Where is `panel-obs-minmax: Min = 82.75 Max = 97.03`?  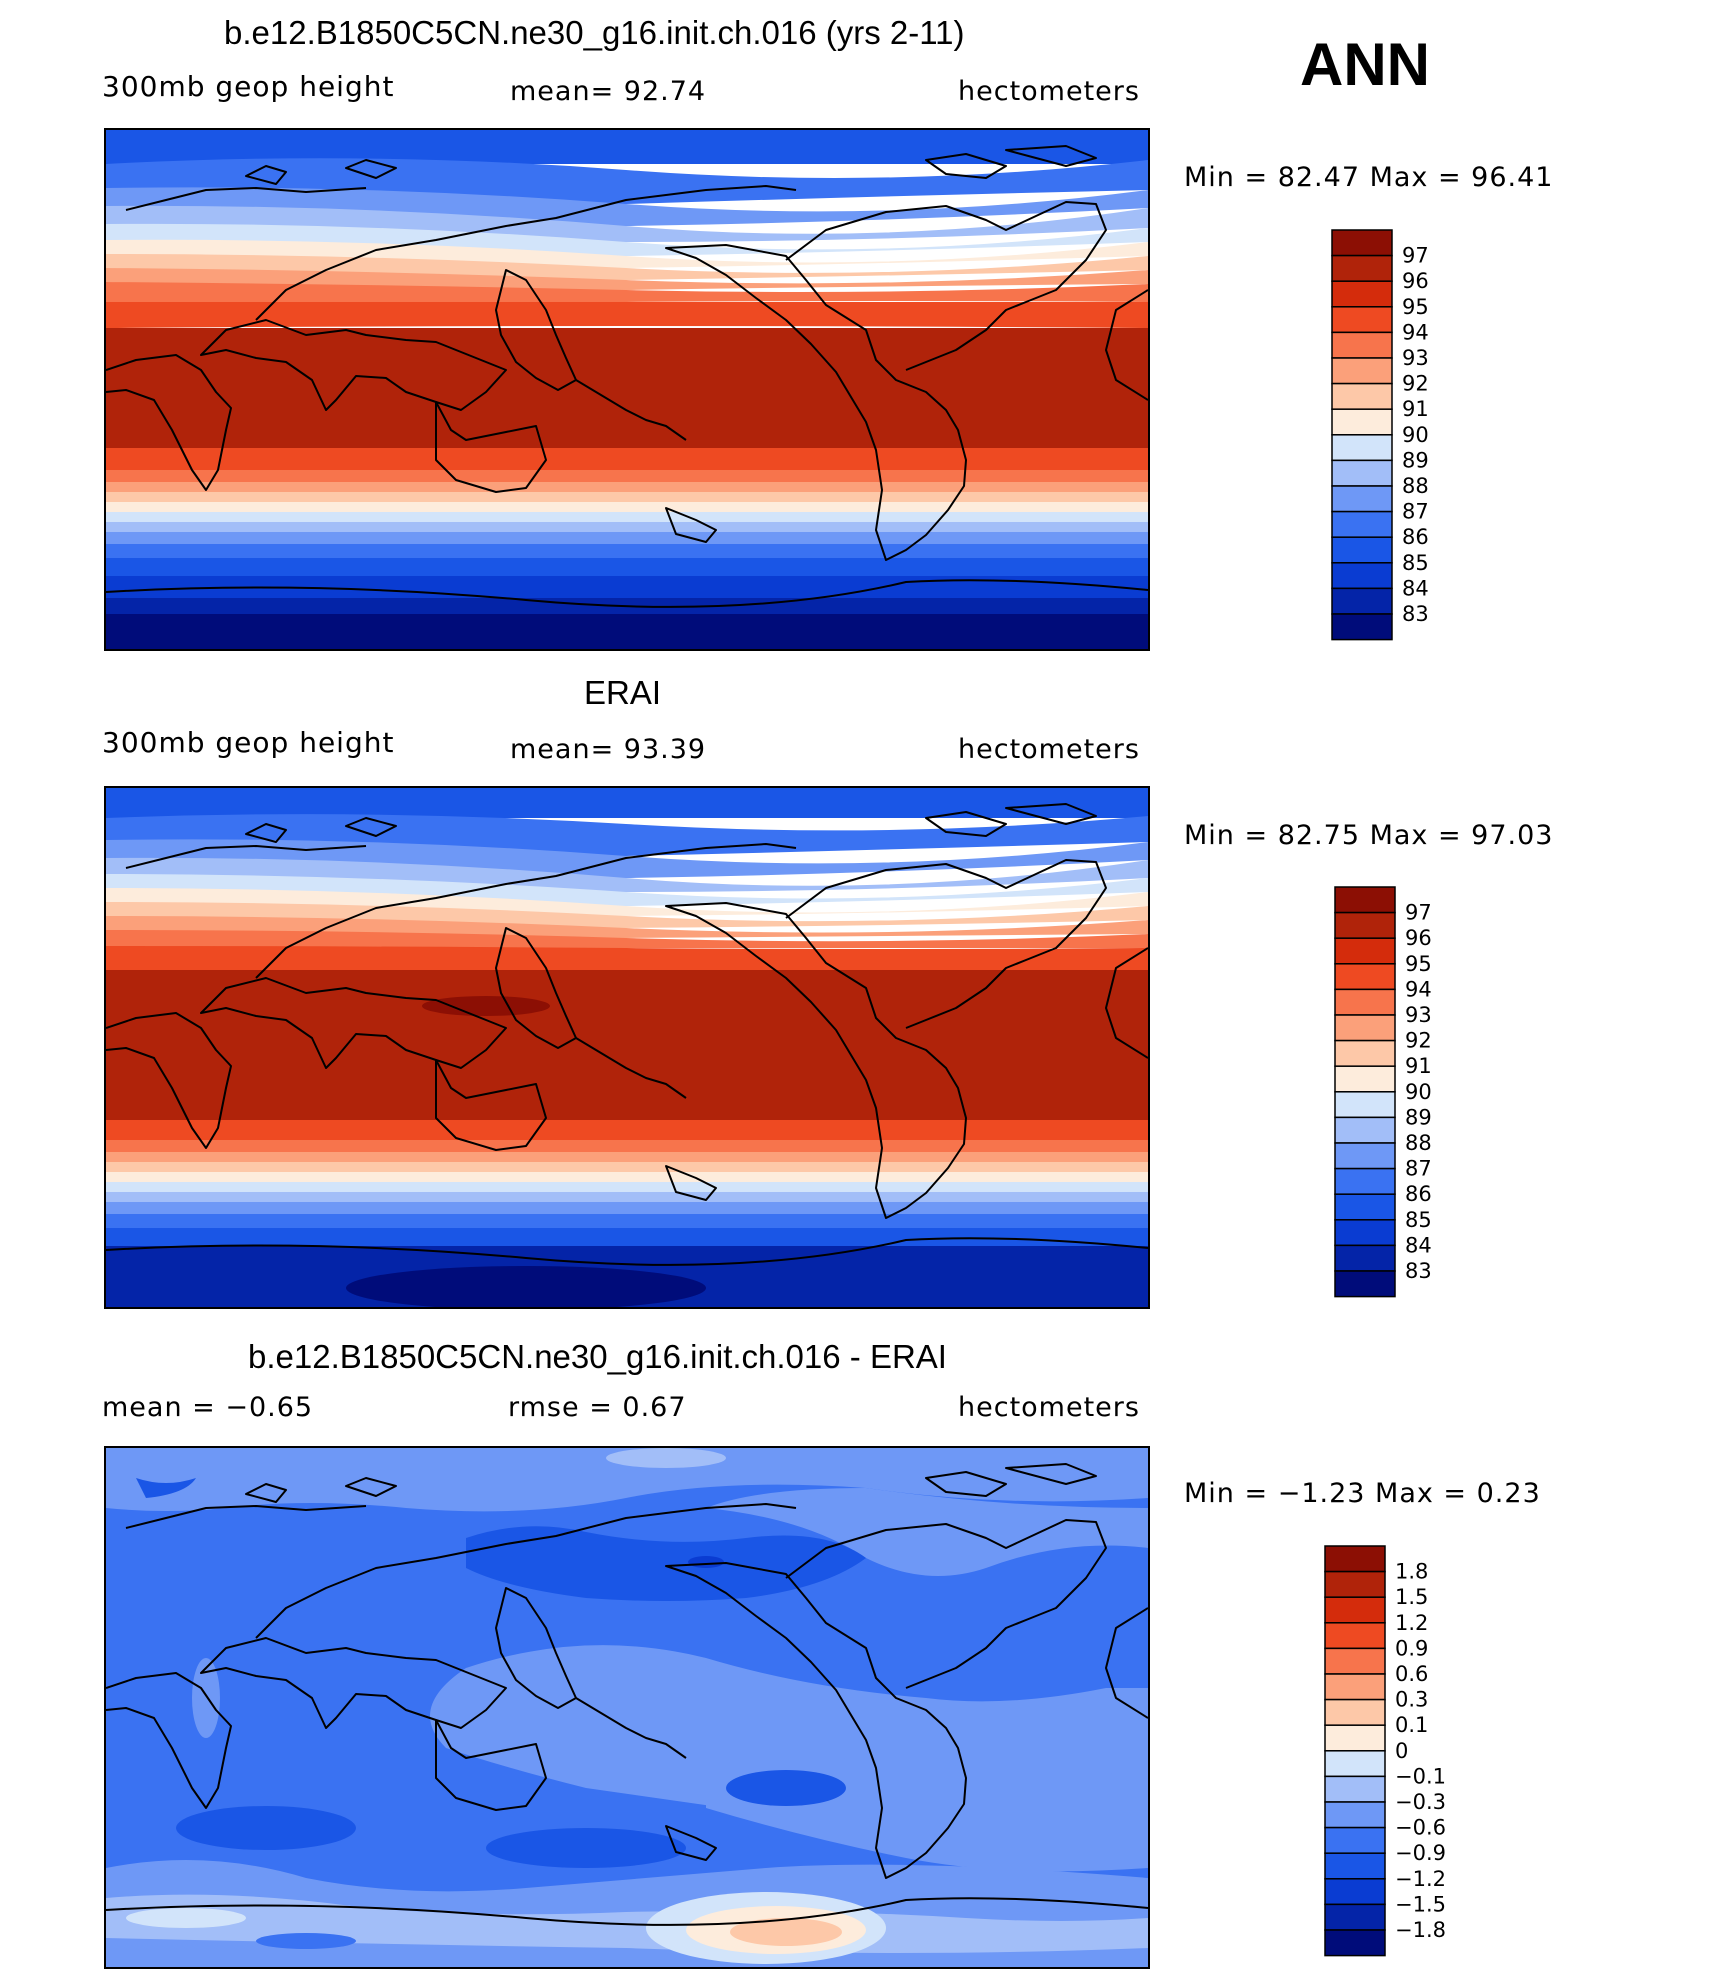
panel-obs-minmax: Min = 82.75 Max = 97.03 is located at coordinates (1369, 835).